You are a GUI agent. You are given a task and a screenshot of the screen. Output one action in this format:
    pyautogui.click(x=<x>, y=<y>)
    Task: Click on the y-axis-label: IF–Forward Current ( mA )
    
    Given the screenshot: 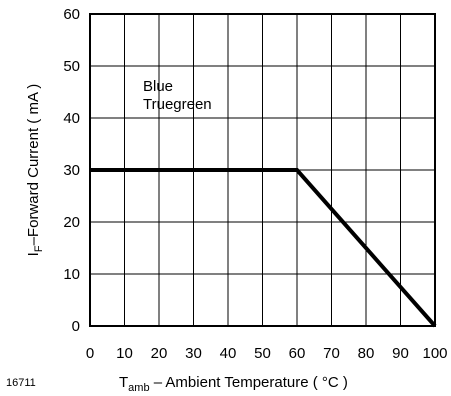 What is the action you would take?
    pyautogui.click(x=35, y=170)
    